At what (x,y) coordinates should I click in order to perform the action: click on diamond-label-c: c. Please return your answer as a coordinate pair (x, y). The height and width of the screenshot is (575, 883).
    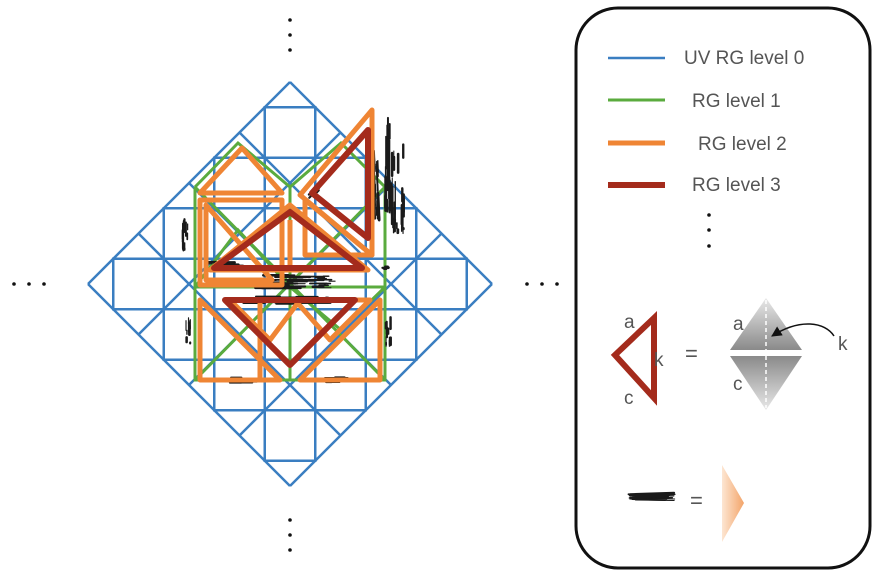
    Looking at the image, I should click on (738, 384).